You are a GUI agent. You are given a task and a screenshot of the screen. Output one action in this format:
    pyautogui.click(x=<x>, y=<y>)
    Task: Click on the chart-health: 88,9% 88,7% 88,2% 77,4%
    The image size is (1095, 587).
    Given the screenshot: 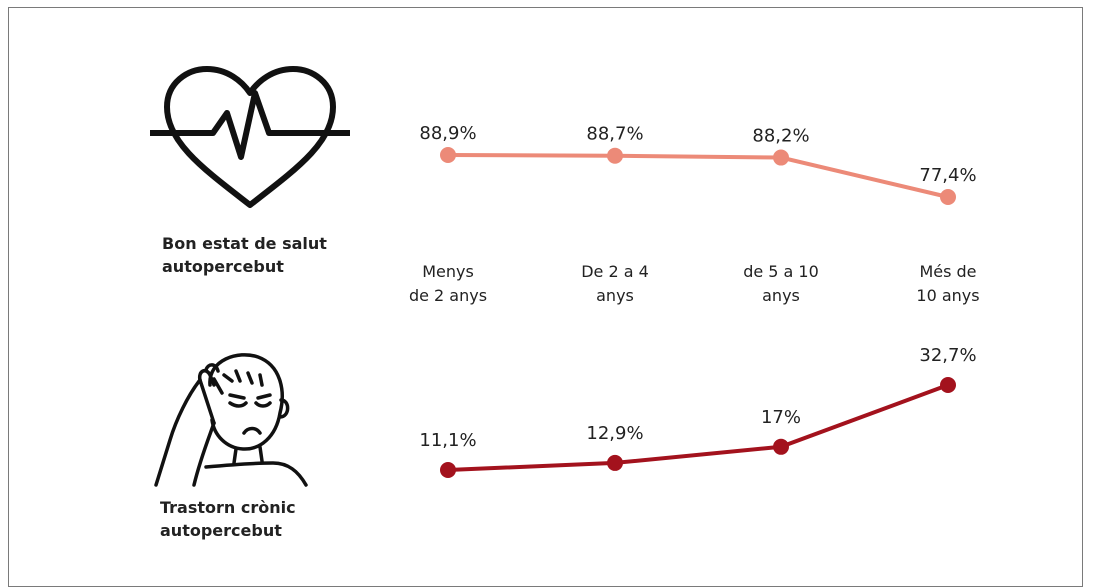 What is the action you would take?
    pyautogui.click(x=698, y=164)
    